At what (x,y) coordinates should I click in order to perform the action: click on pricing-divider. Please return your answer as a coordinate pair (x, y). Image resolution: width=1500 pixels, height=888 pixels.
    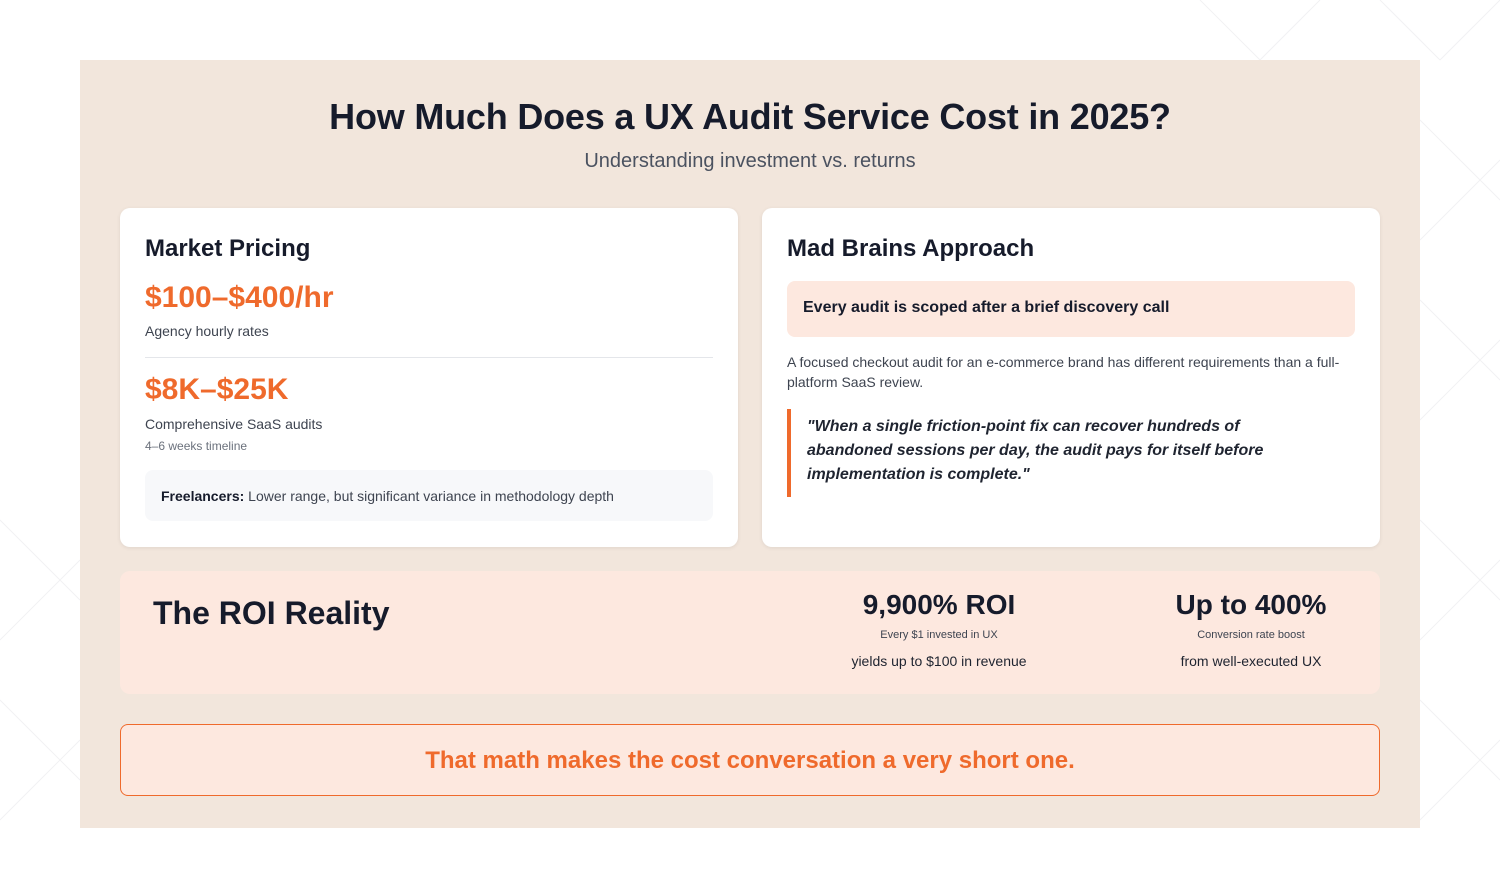
    Looking at the image, I should click on (429, 357).